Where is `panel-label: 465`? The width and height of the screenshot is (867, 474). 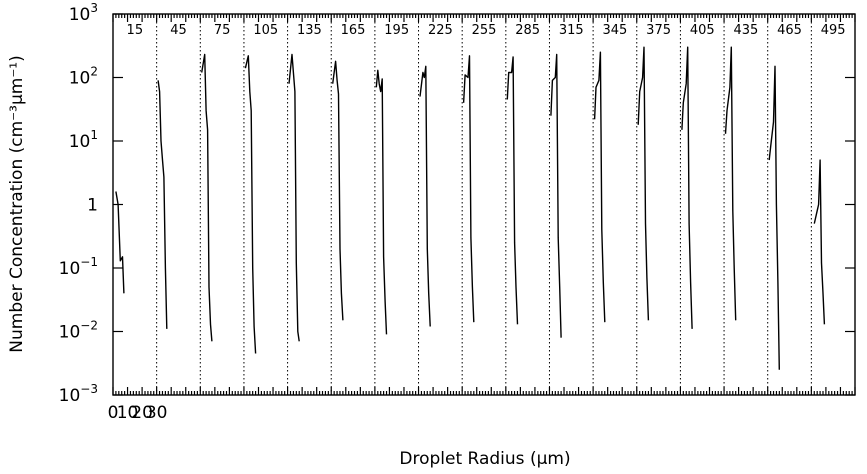
panel-label: 465 is located at coordinates (789, 30).